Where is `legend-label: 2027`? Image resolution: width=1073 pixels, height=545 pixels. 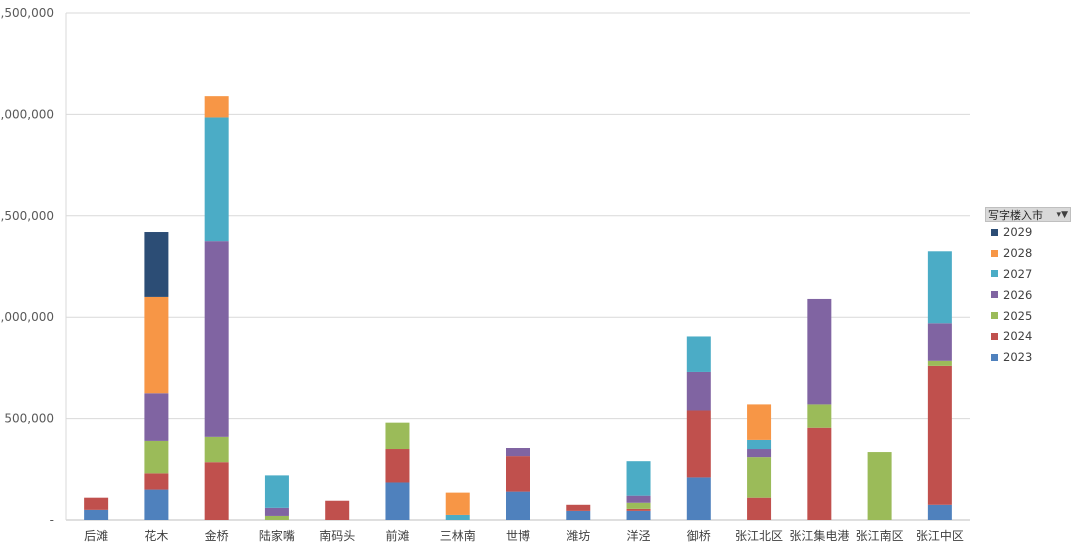 legend-label: 2027 is located at coordinates (1018, 273).